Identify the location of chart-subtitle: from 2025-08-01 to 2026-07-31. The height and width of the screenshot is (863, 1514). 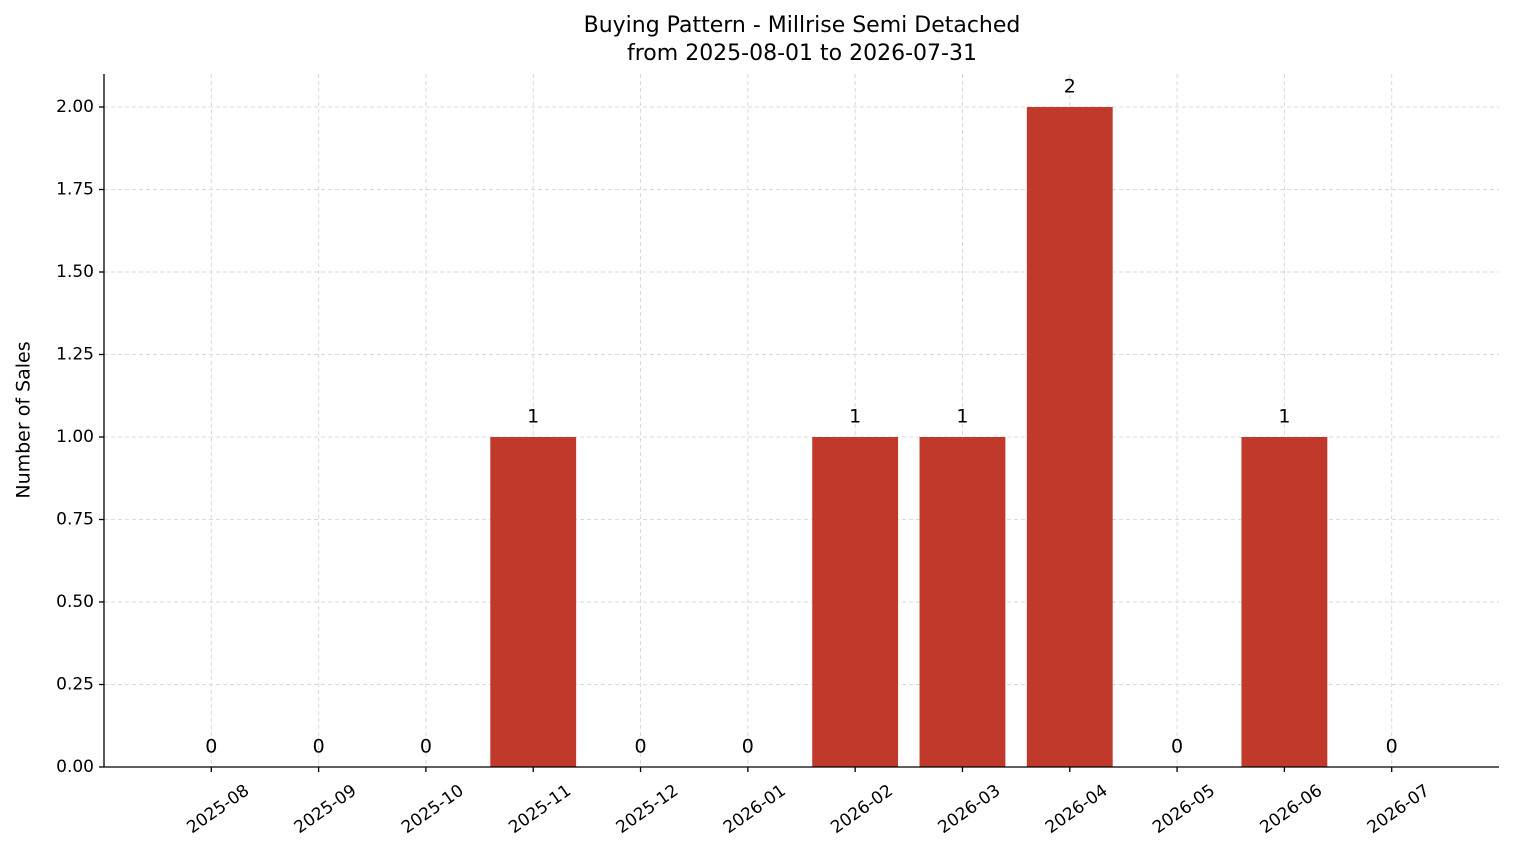
(802, 53).